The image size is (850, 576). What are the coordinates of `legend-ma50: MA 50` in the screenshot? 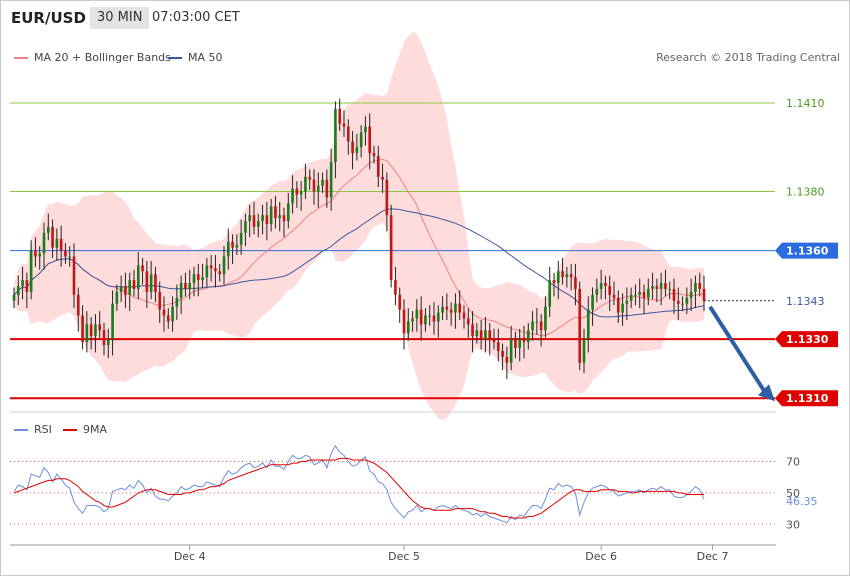 It's located at (195, 57).